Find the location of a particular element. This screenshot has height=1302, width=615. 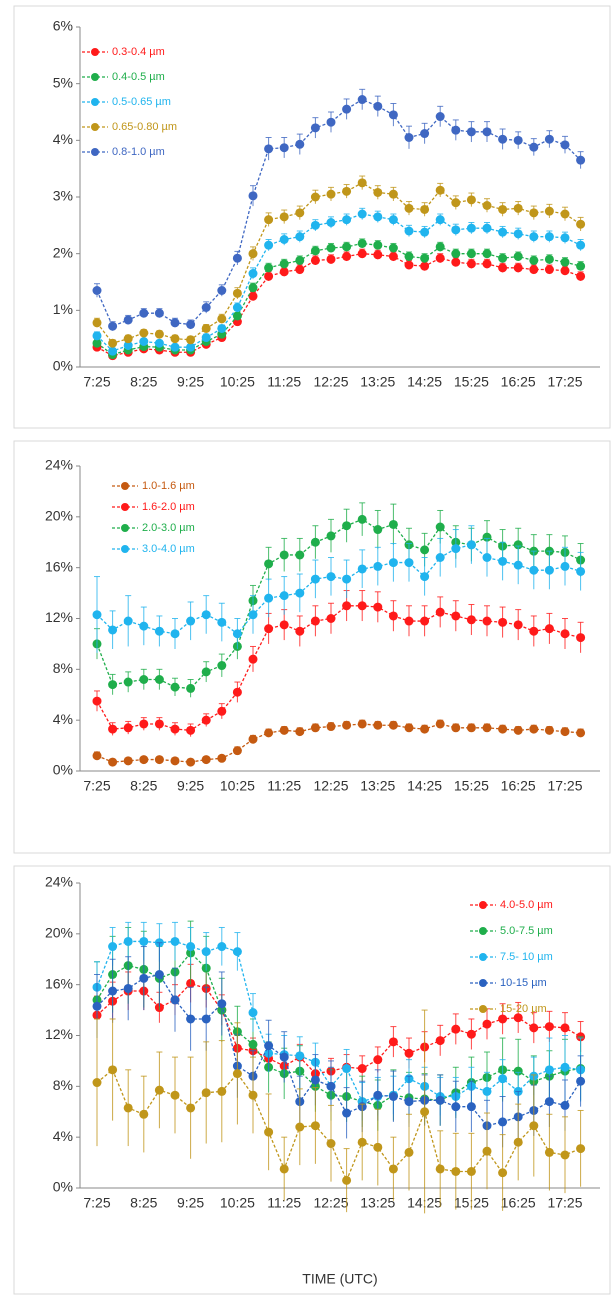

legend-label: 1.0-1.6 µm is located at coordinates (168, 486).